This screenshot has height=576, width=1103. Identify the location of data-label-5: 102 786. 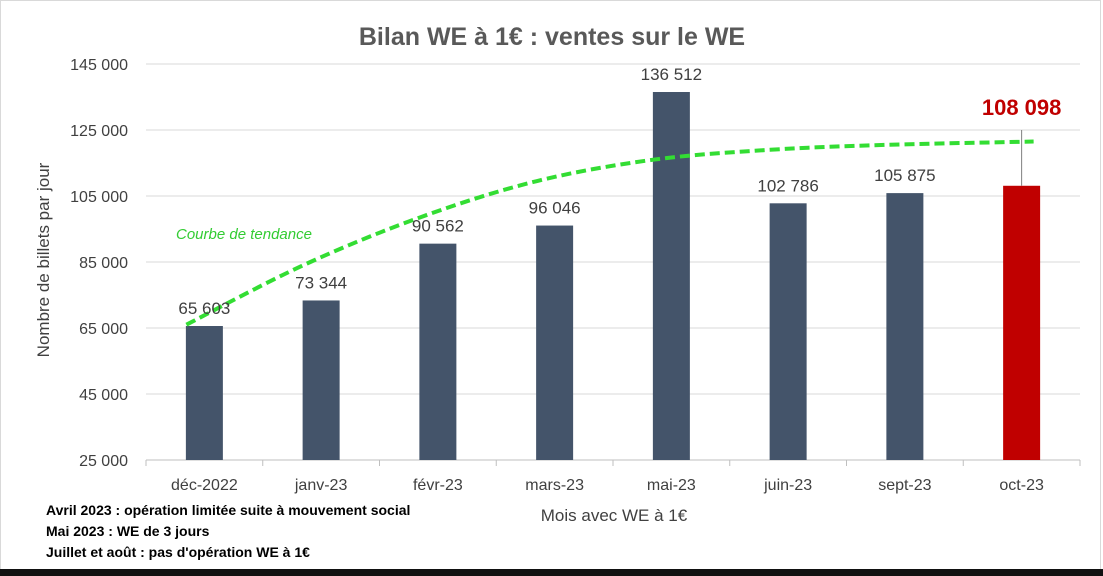
(787, 185).